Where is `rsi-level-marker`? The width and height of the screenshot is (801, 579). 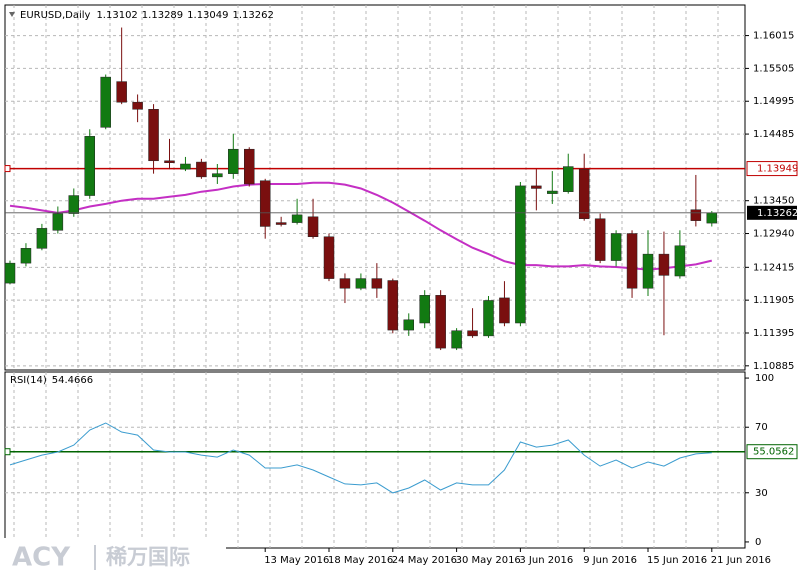
rsi-level-marker is located at coordinates (7, 452).